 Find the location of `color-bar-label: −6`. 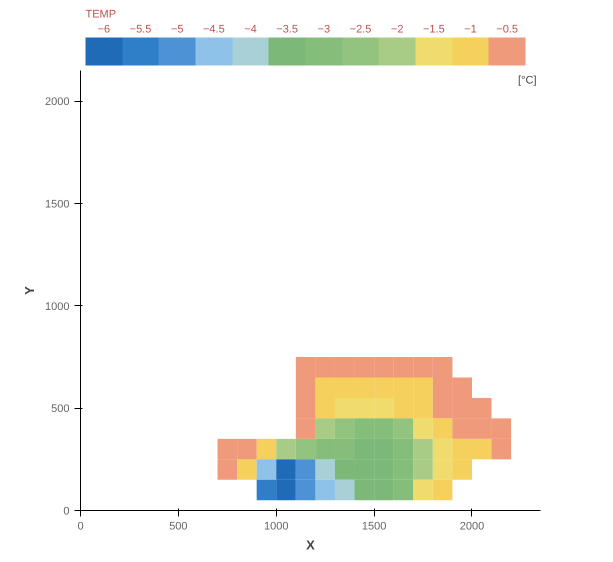

color-bar-label: −6 is located at coordinates (104, 30).